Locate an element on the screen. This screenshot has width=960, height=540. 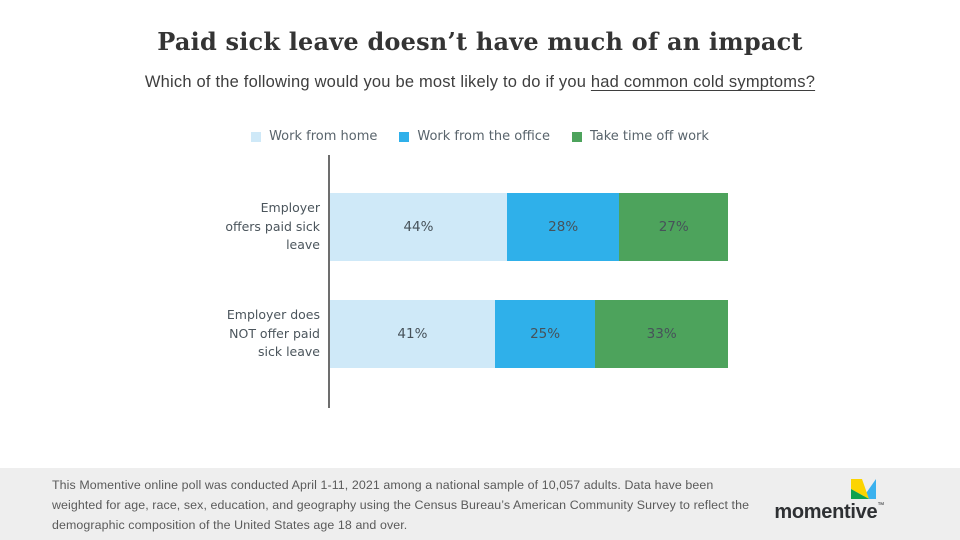
bar-segment-take-time-off: 27% is located at coordinates (673, 227).